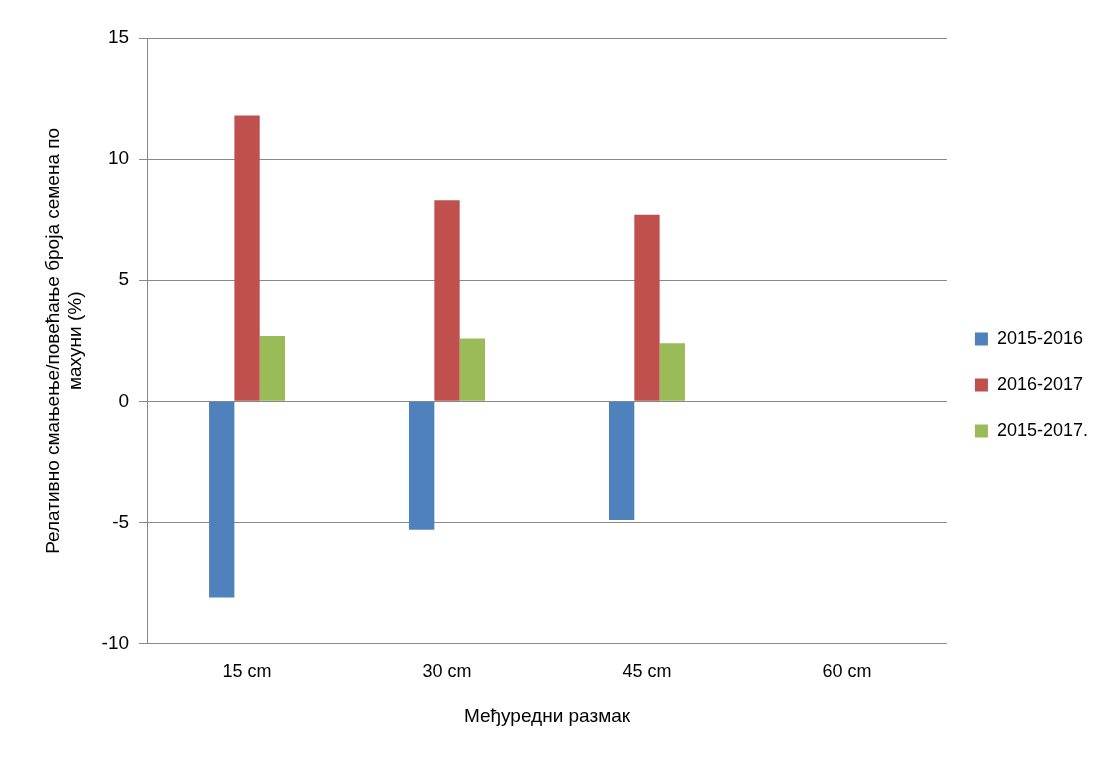 This screenshot has width=1116, height=760. I want to click on x-tick-label: 60 cm, so click(847, 671).